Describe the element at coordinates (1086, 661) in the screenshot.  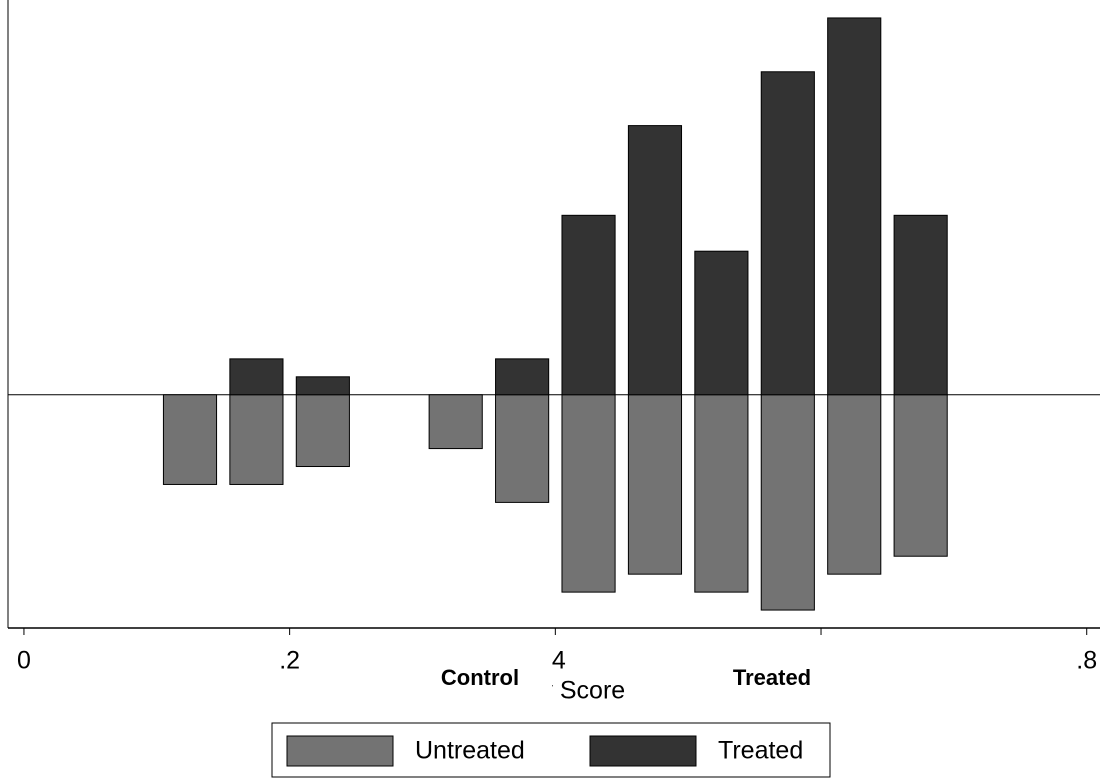
I see `x-tick-label: .8` at that location.